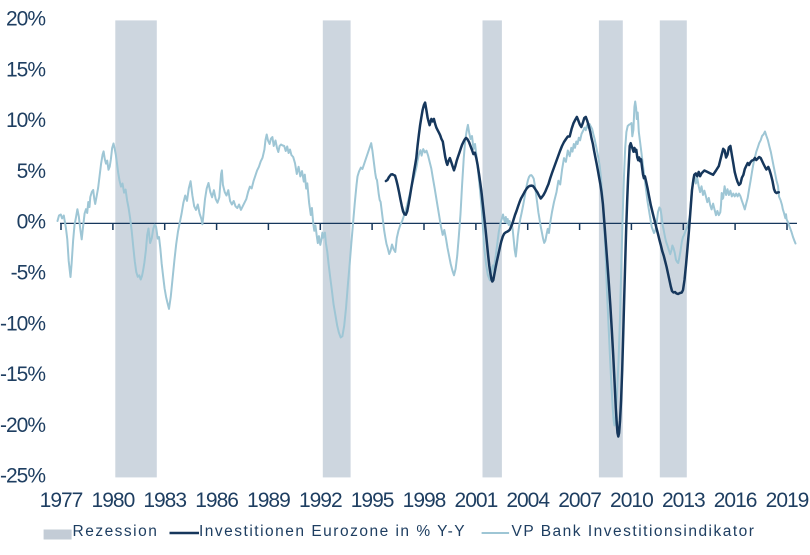 The height and width of the screenshot is (555, 810). What do you see at coordinates (216, 500) in the screenshot?
I see `svg-text: 1986` at bounding box center [216, 500].